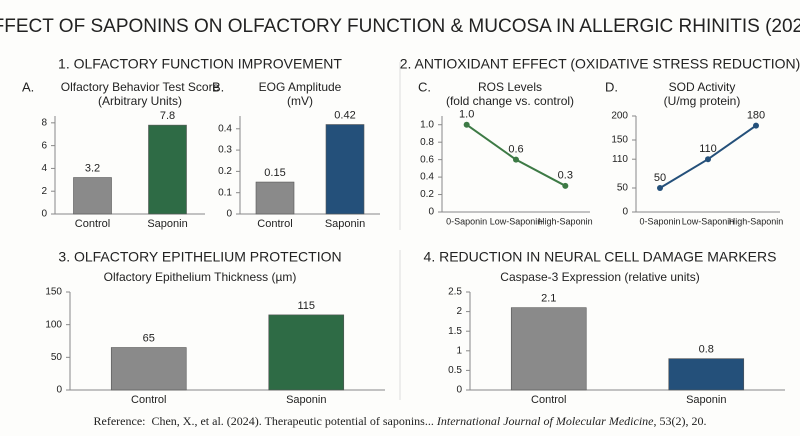  I want to click on y-tick-label: 8, so click(44, 122).